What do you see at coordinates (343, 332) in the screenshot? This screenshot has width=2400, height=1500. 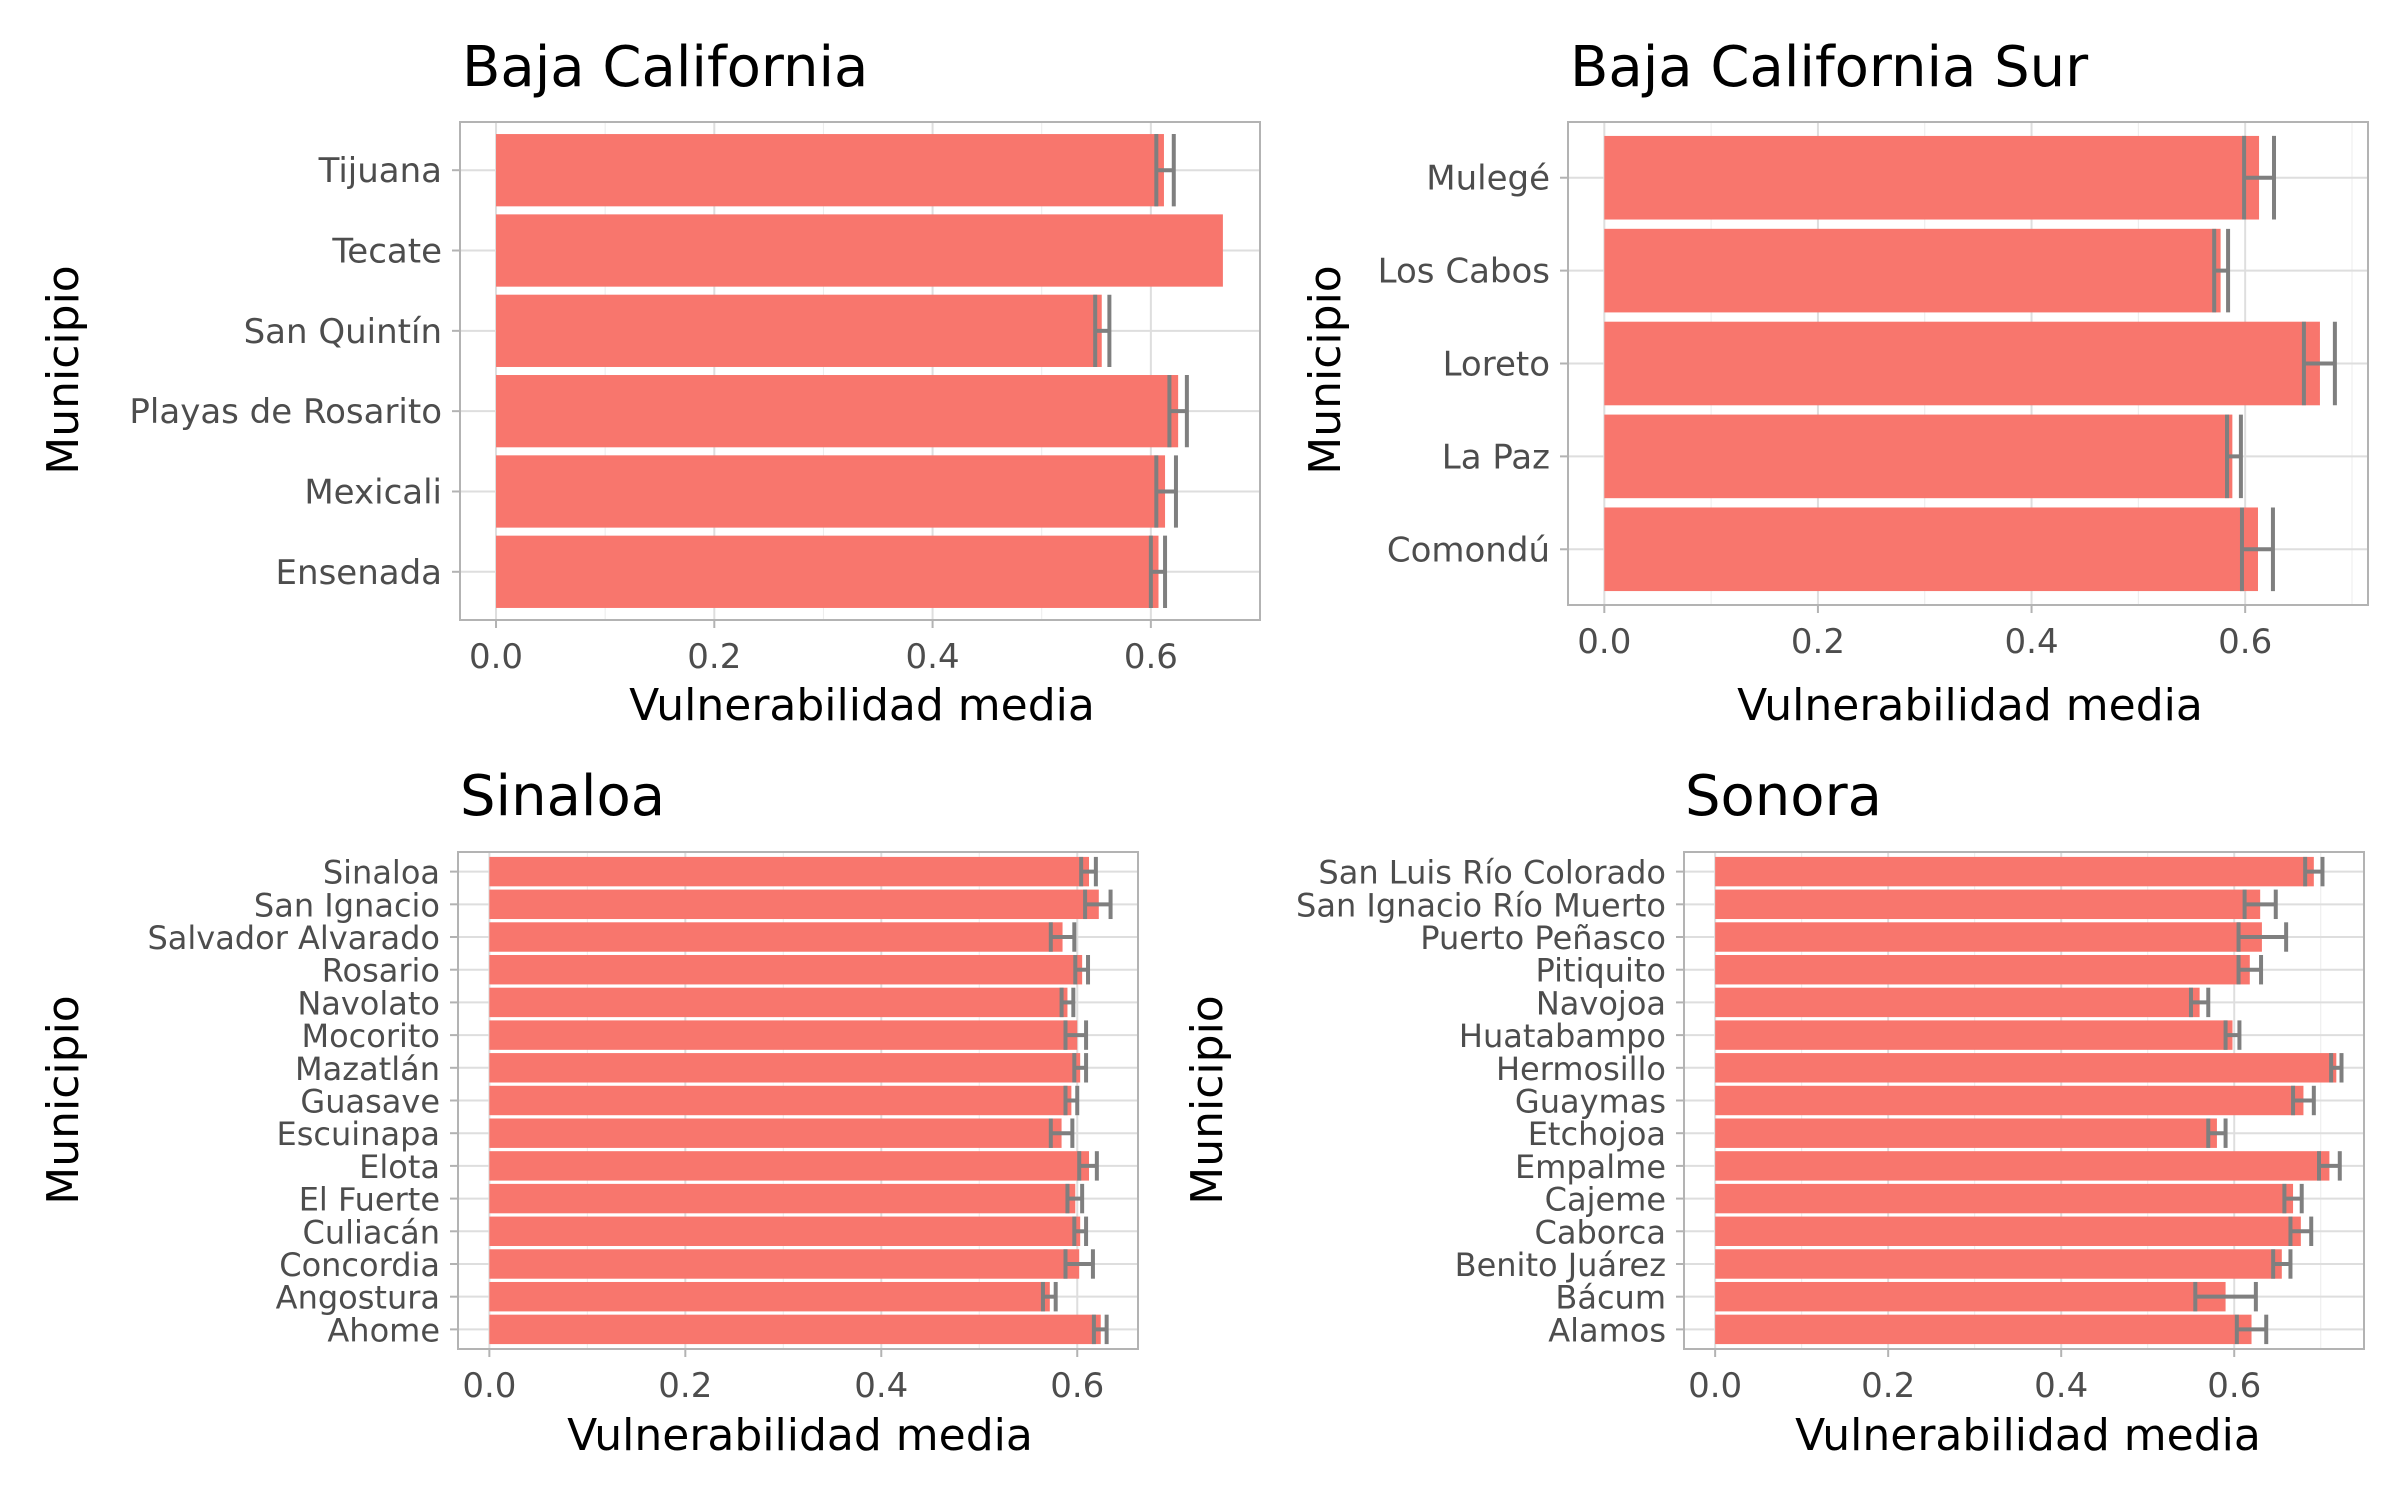 I see `y-tick-label: San Quintín` at bounding box center [343, 332].